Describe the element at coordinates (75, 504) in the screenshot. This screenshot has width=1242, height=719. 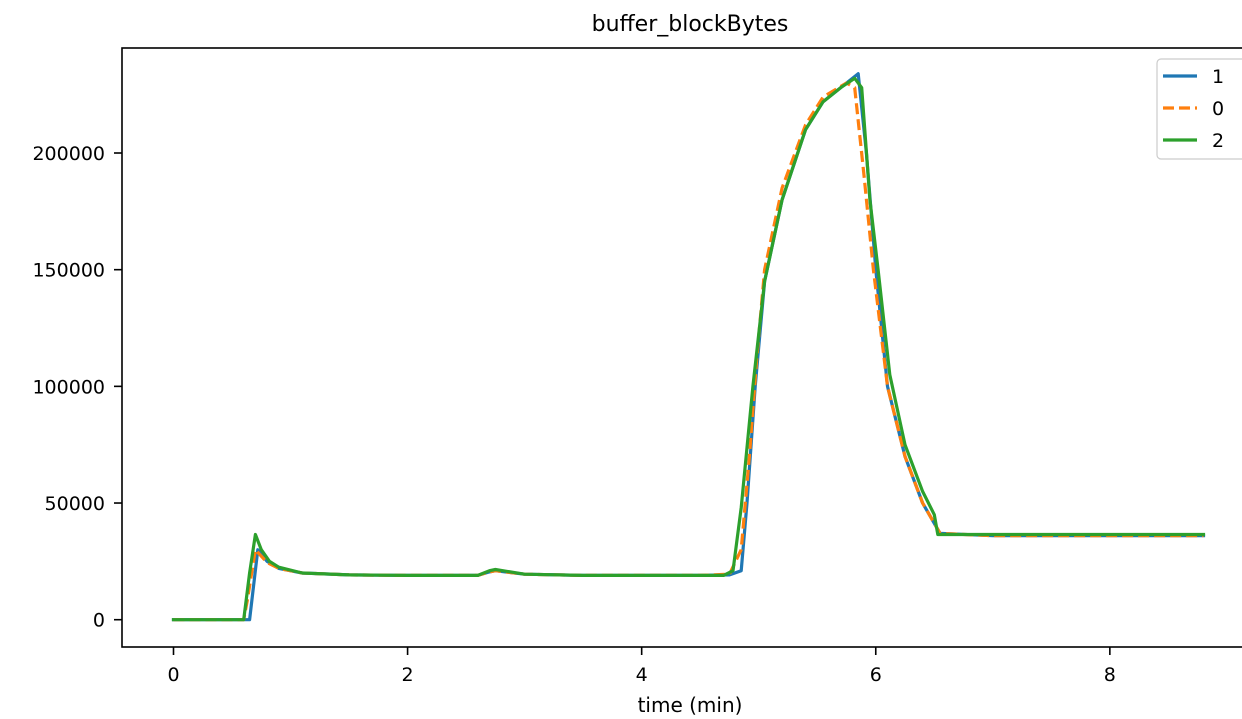
I see `y-tick-label: 50000` at that location.